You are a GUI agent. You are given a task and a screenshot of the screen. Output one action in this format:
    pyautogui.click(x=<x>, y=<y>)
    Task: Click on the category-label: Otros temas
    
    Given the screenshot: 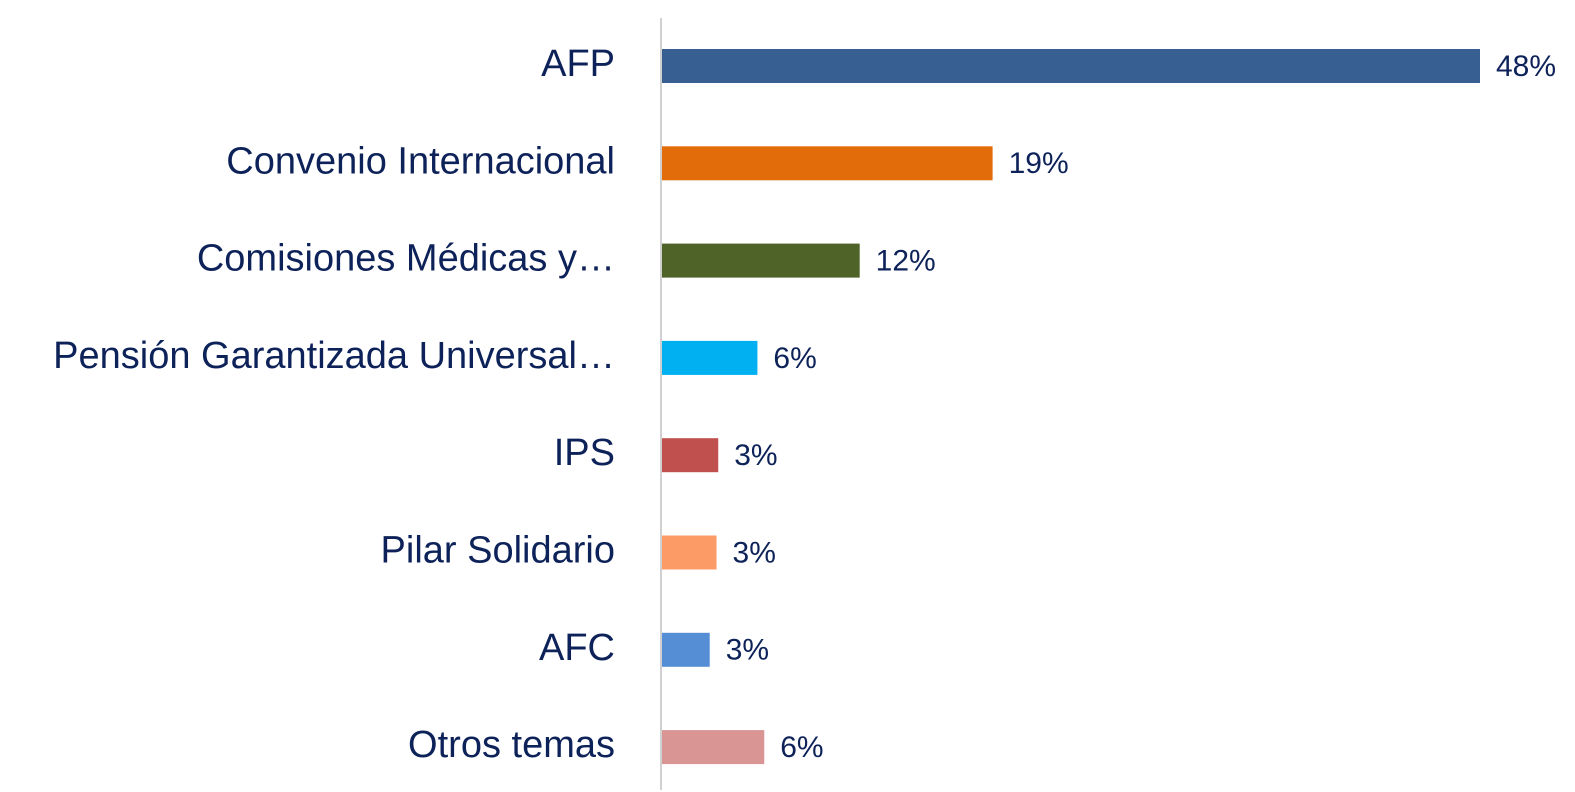 What is the action you would take?
    pyautogui.click(x=511, y=745)
    